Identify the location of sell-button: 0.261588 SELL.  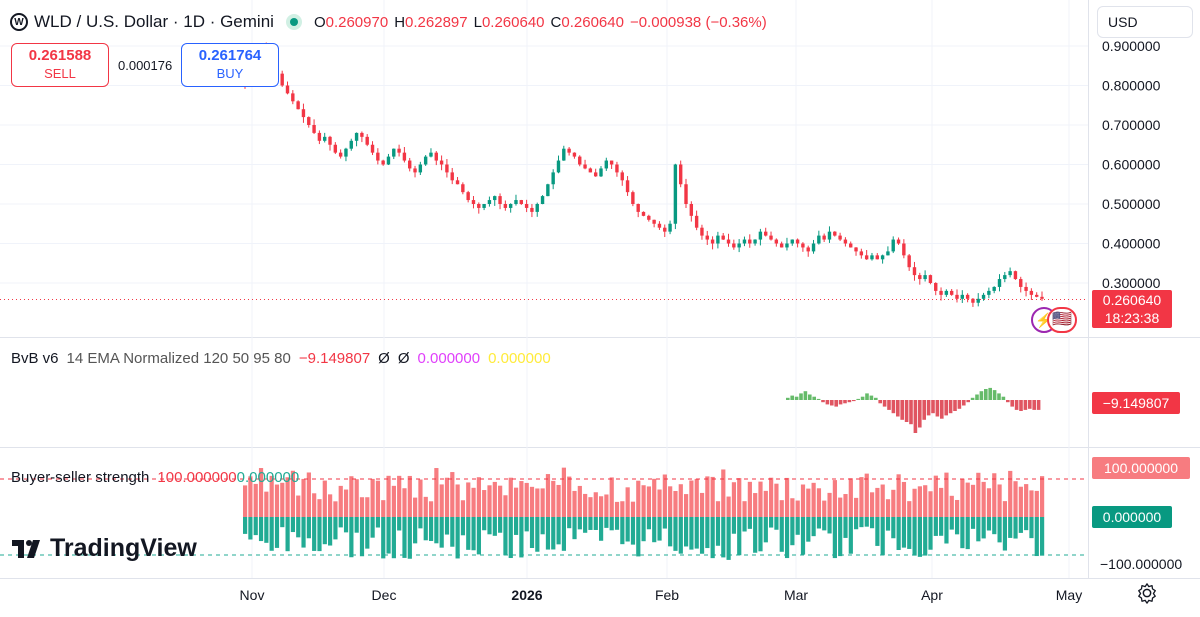
(60, 65).